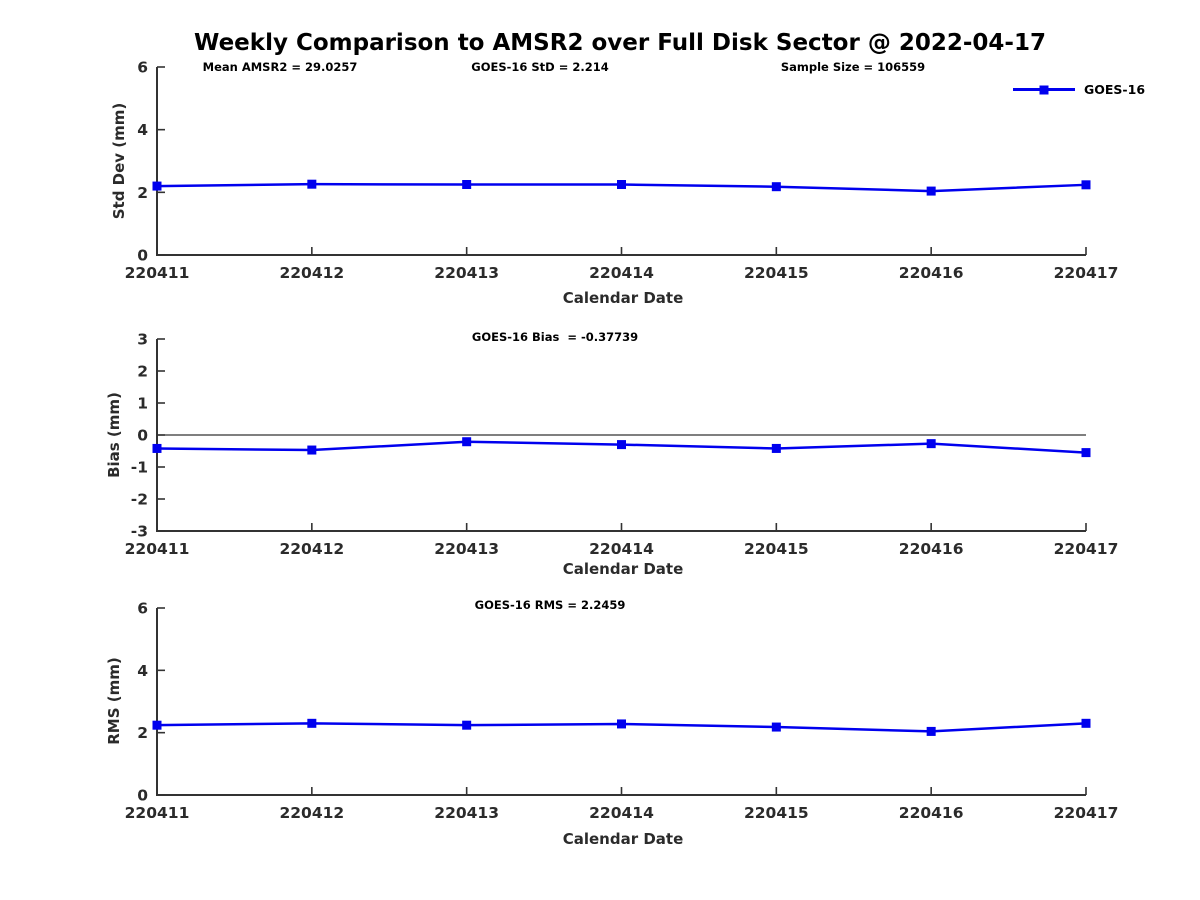 The height and width of the screenshot is (900, 1200). Describe the element at coordinates (139, 500) in the screenshot. I see `y-tick-label: -2` at that location.